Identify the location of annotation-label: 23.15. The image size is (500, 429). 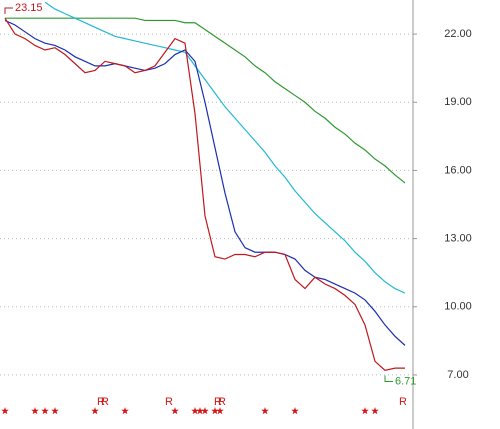
(29, 8).